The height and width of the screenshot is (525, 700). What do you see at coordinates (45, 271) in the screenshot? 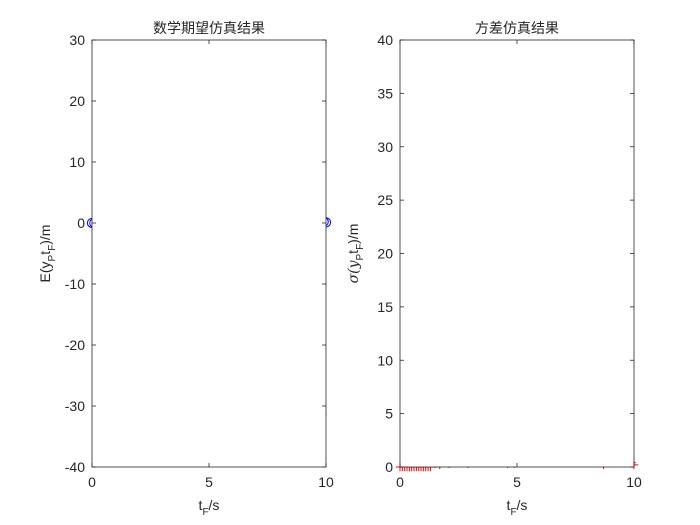
I see `y-axis-label-prefix: E(y` at bounding box center [45, 271].